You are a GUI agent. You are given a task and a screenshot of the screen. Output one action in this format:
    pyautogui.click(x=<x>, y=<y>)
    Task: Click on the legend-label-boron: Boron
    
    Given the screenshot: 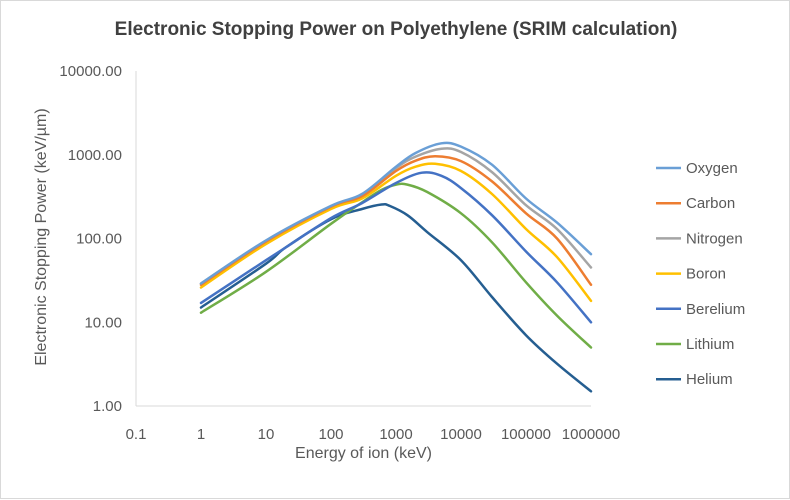 What is the action you would take?
    pyautogui.click(x=706, y=274)
    